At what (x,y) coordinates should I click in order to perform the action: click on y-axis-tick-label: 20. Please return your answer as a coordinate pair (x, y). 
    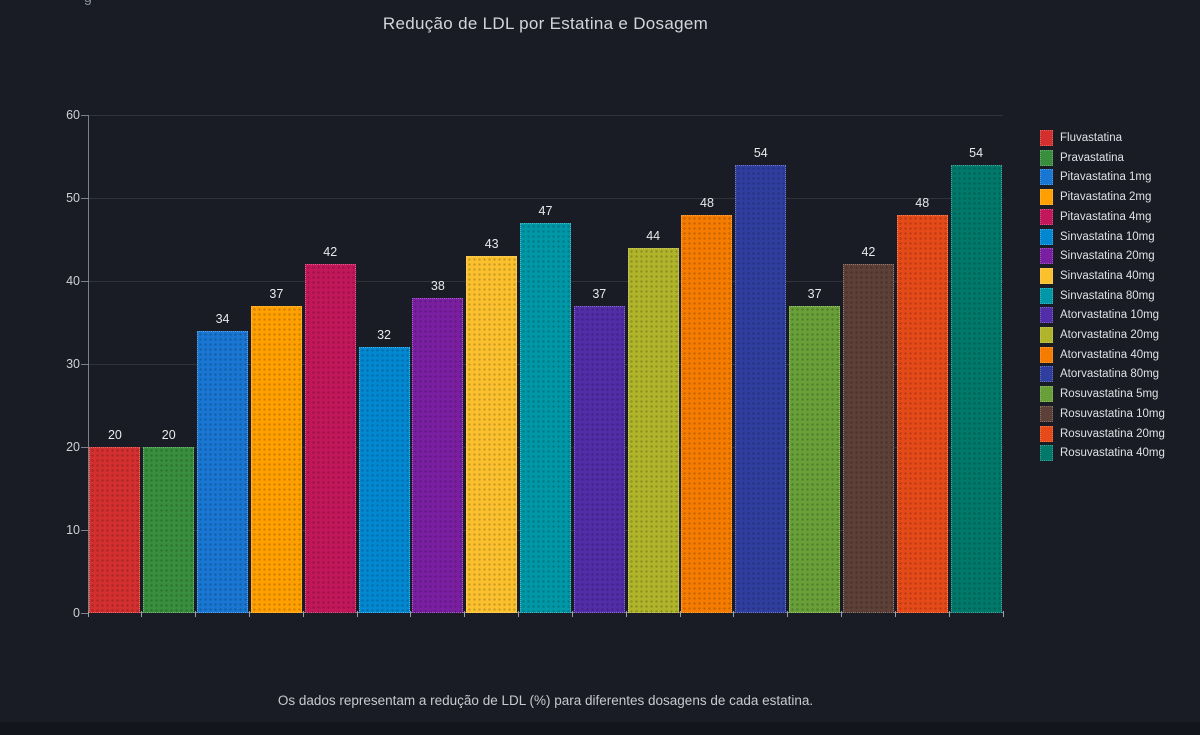
    Looking at the image, I should click on (73, 447).